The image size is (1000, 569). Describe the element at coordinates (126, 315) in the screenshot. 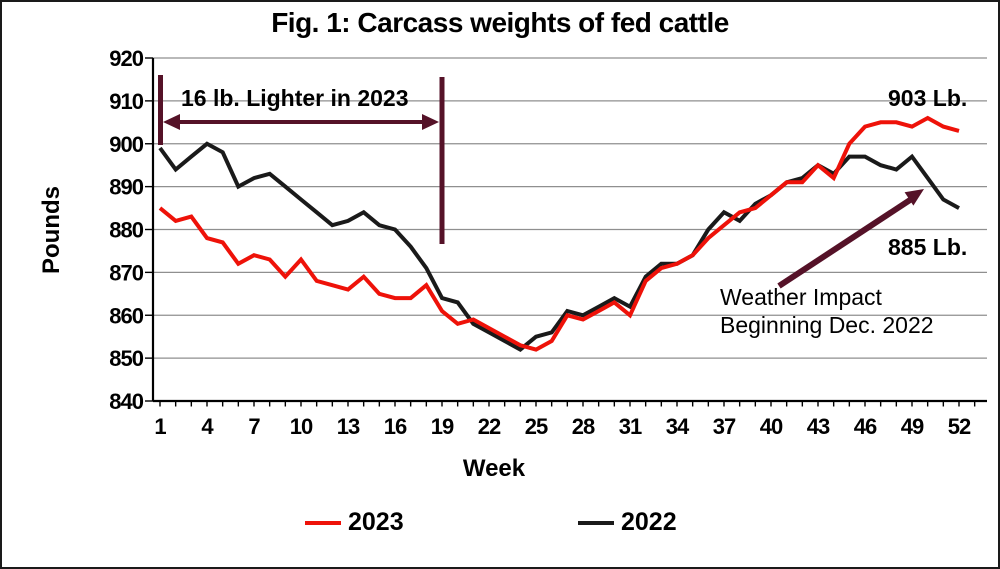

I see `y-tick-label: 860` at that location.